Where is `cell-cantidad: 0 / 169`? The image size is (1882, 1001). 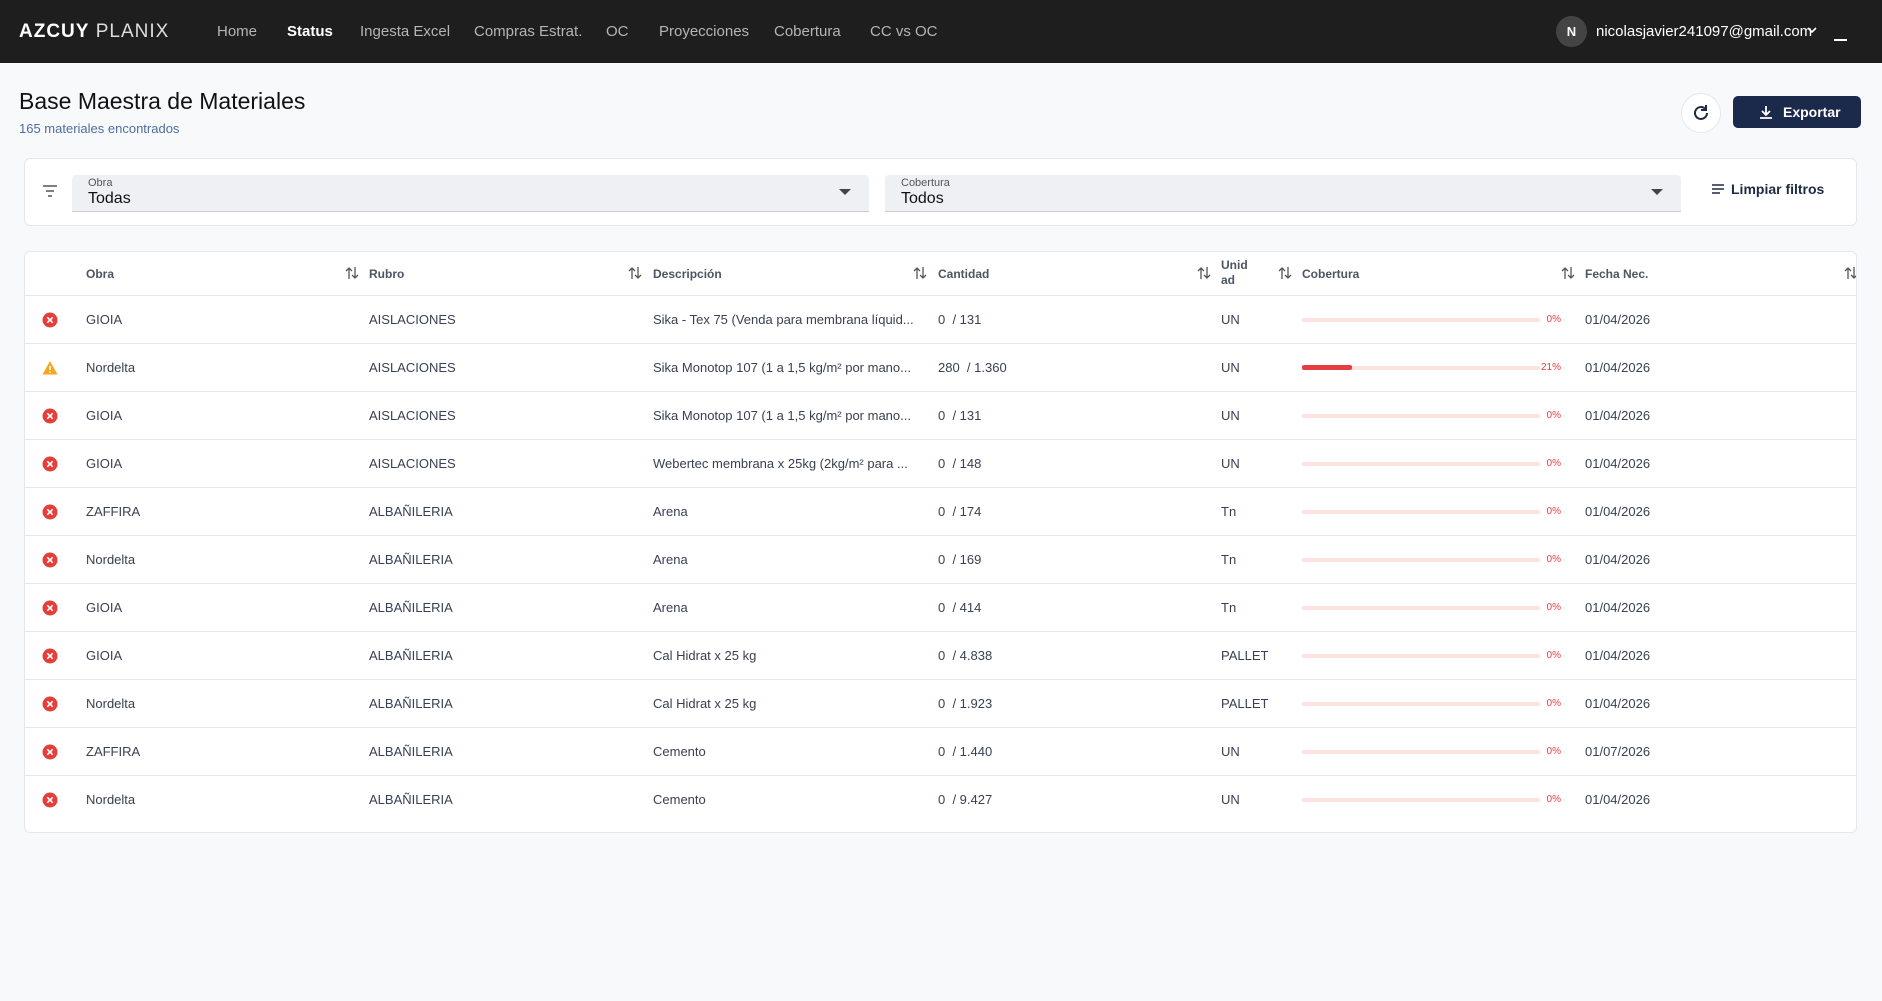 cell-cantidad: 0 / 169 is located at coordinates (960, 559).